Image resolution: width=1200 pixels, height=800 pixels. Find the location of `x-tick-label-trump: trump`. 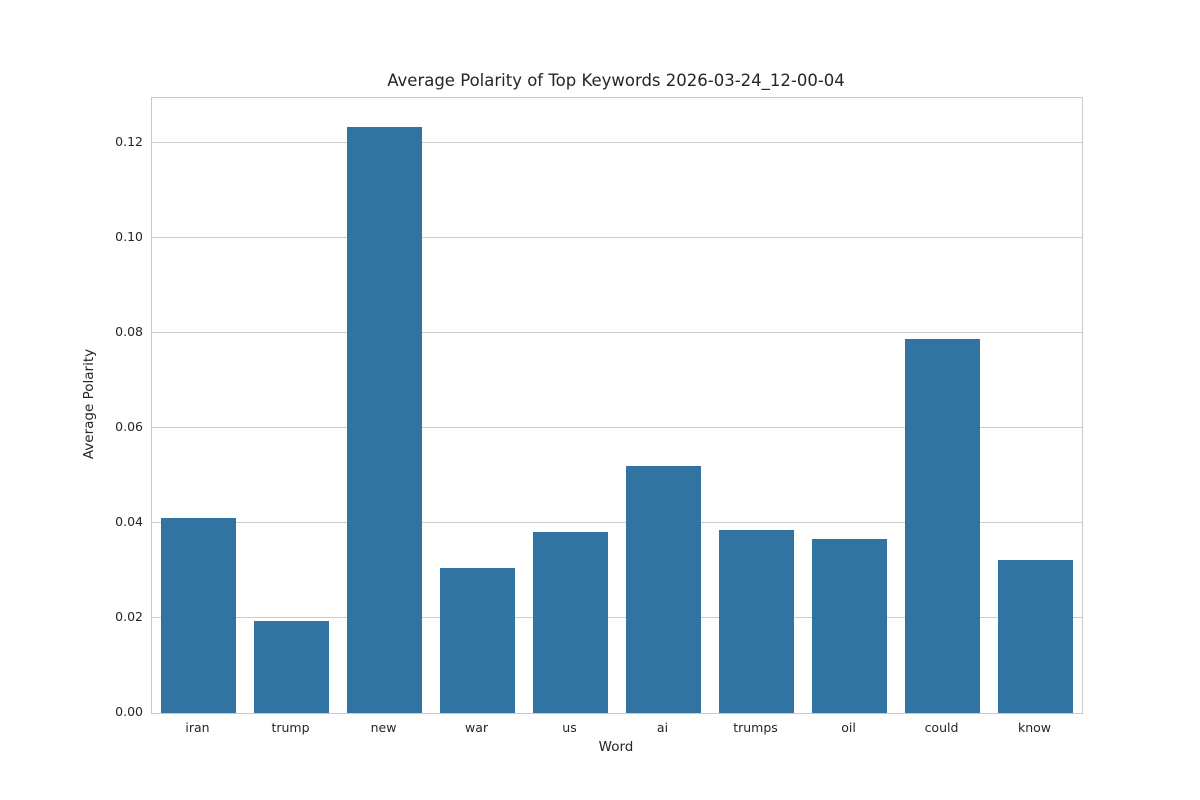

x-tick-label-trump: trump is located at coordinates (290, 727).